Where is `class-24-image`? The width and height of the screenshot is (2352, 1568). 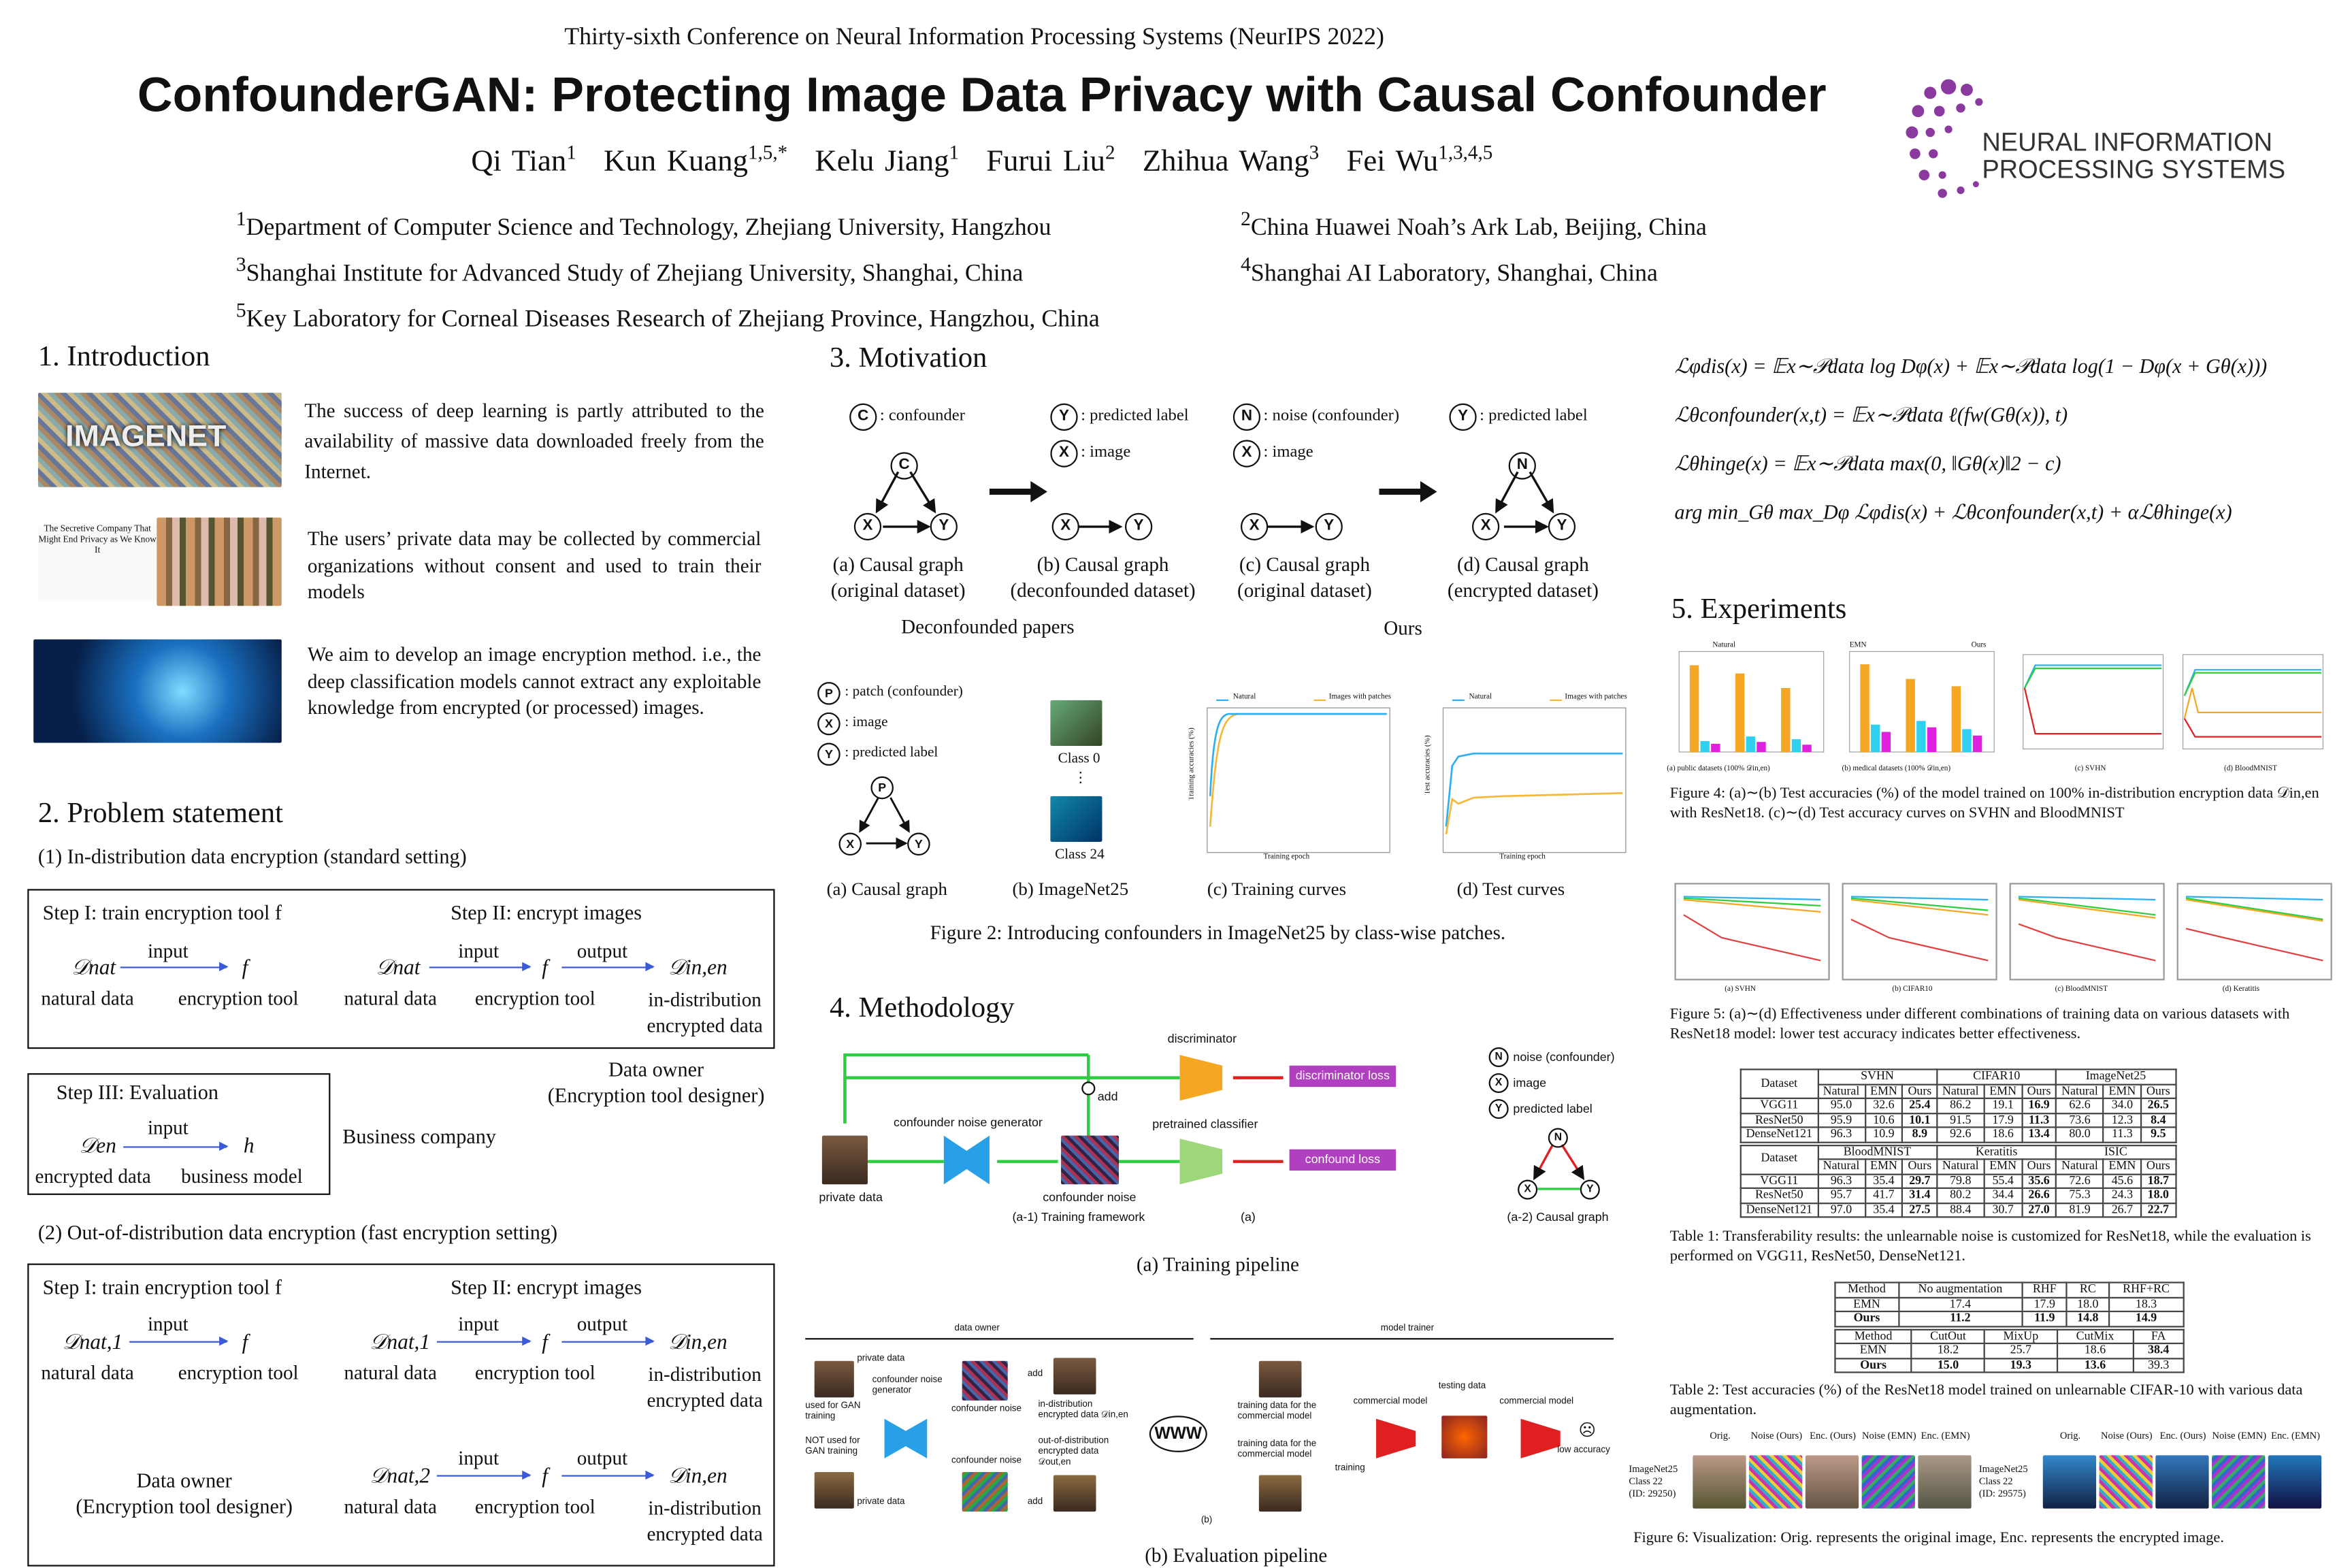 class-24-image is located at coordinates (1076, 819).